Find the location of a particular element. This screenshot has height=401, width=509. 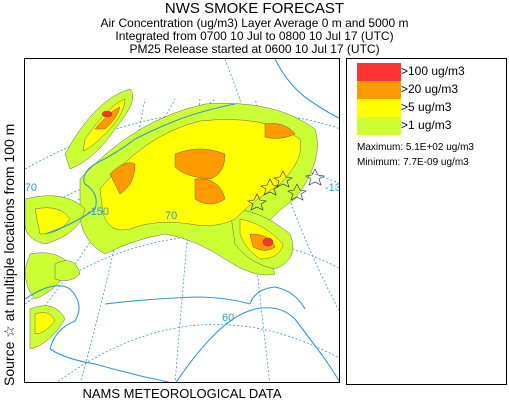

legend-label: >1 ug/m3 is located at coordinates (426, 125).